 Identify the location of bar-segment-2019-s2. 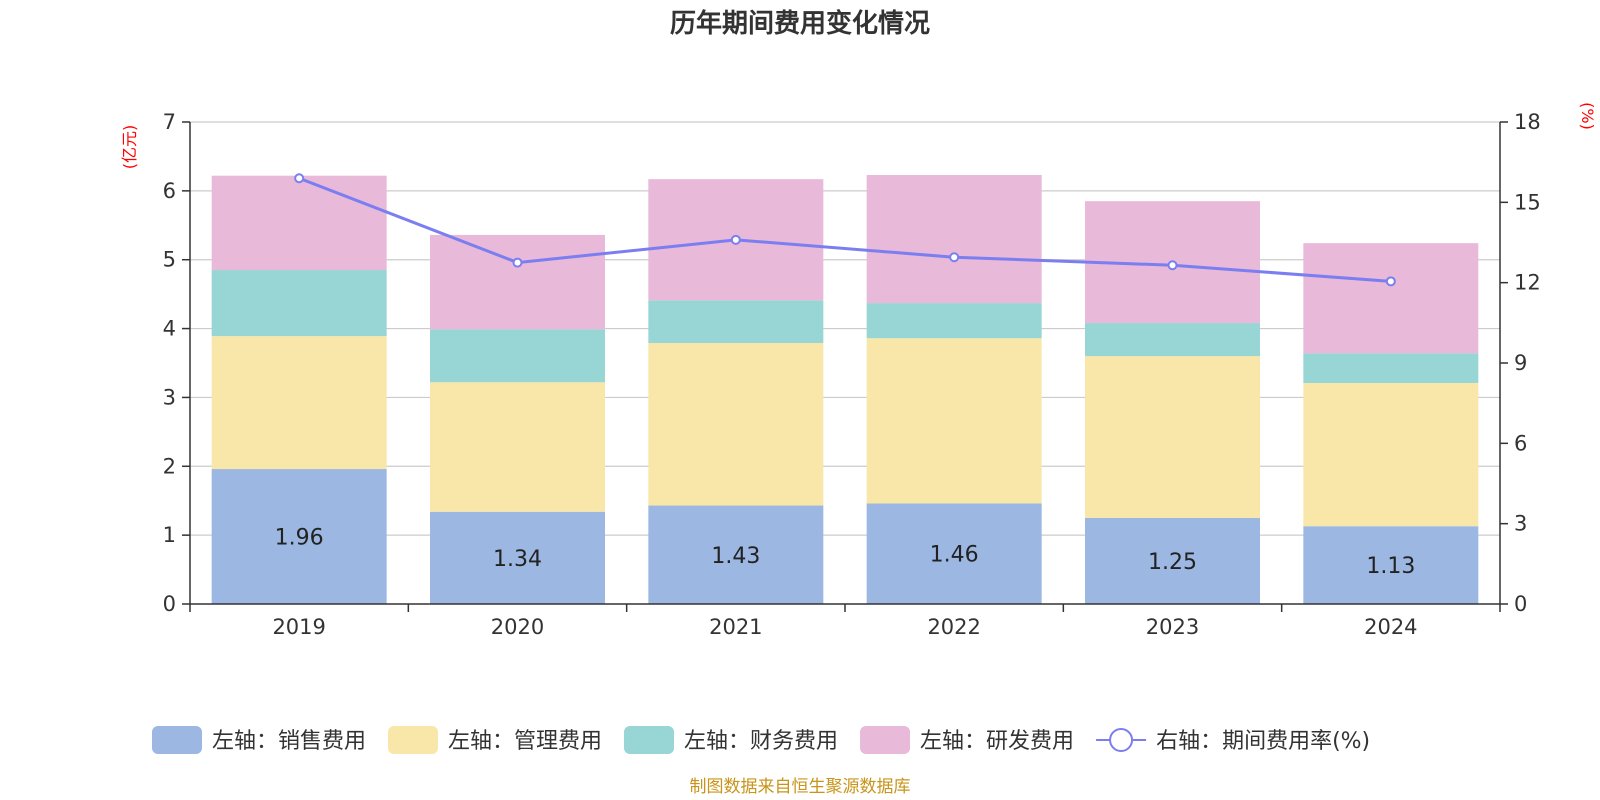
(299, 303).